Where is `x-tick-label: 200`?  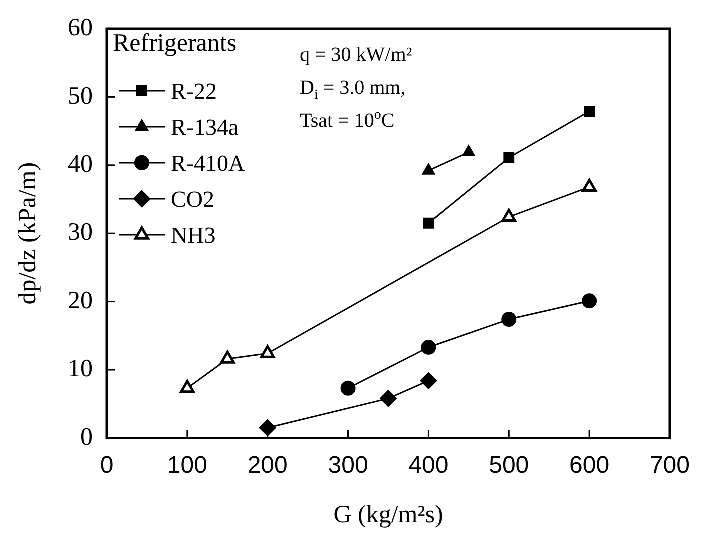 x-tick-label: 200 is located at coordinates (268, 466).